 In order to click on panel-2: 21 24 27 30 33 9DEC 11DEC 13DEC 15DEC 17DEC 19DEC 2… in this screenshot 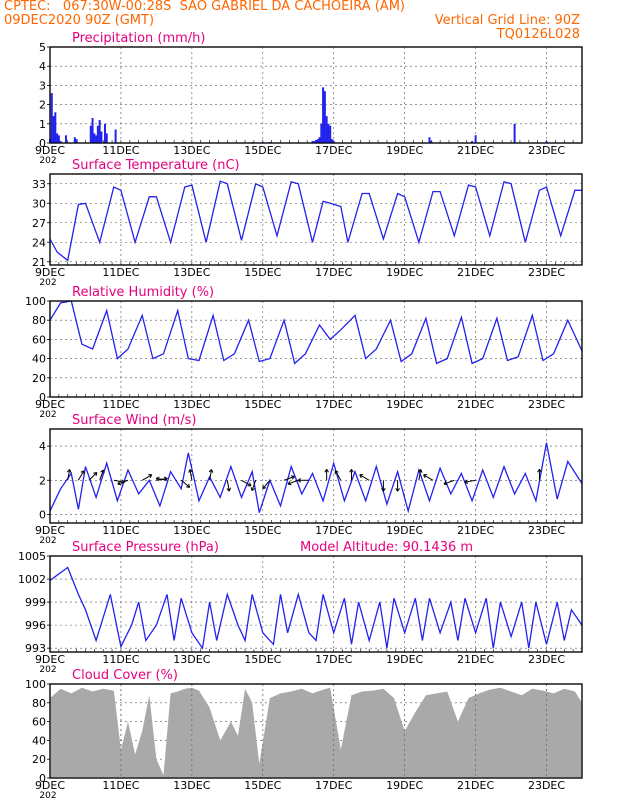, I will do `click(307, 223)`.